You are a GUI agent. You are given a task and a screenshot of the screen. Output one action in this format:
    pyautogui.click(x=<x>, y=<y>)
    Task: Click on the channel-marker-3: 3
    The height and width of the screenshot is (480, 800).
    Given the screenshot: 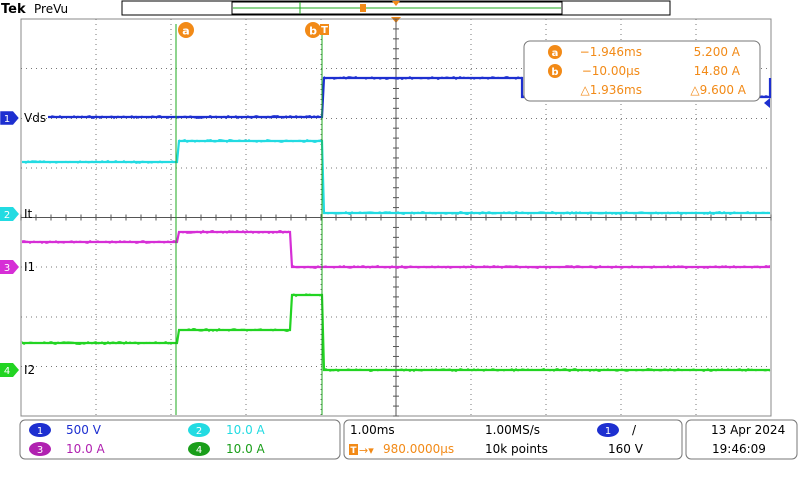 What is the action you would take?
    pyautogui.click(x=9, y=267)
    